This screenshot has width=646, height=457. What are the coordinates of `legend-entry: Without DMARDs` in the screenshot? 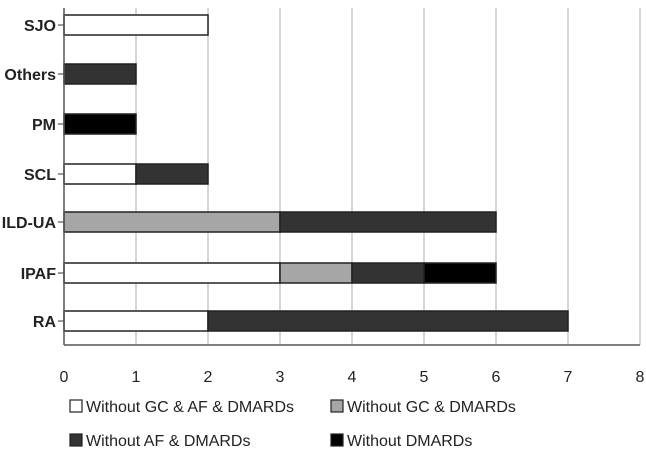 It's located at (409, 441).